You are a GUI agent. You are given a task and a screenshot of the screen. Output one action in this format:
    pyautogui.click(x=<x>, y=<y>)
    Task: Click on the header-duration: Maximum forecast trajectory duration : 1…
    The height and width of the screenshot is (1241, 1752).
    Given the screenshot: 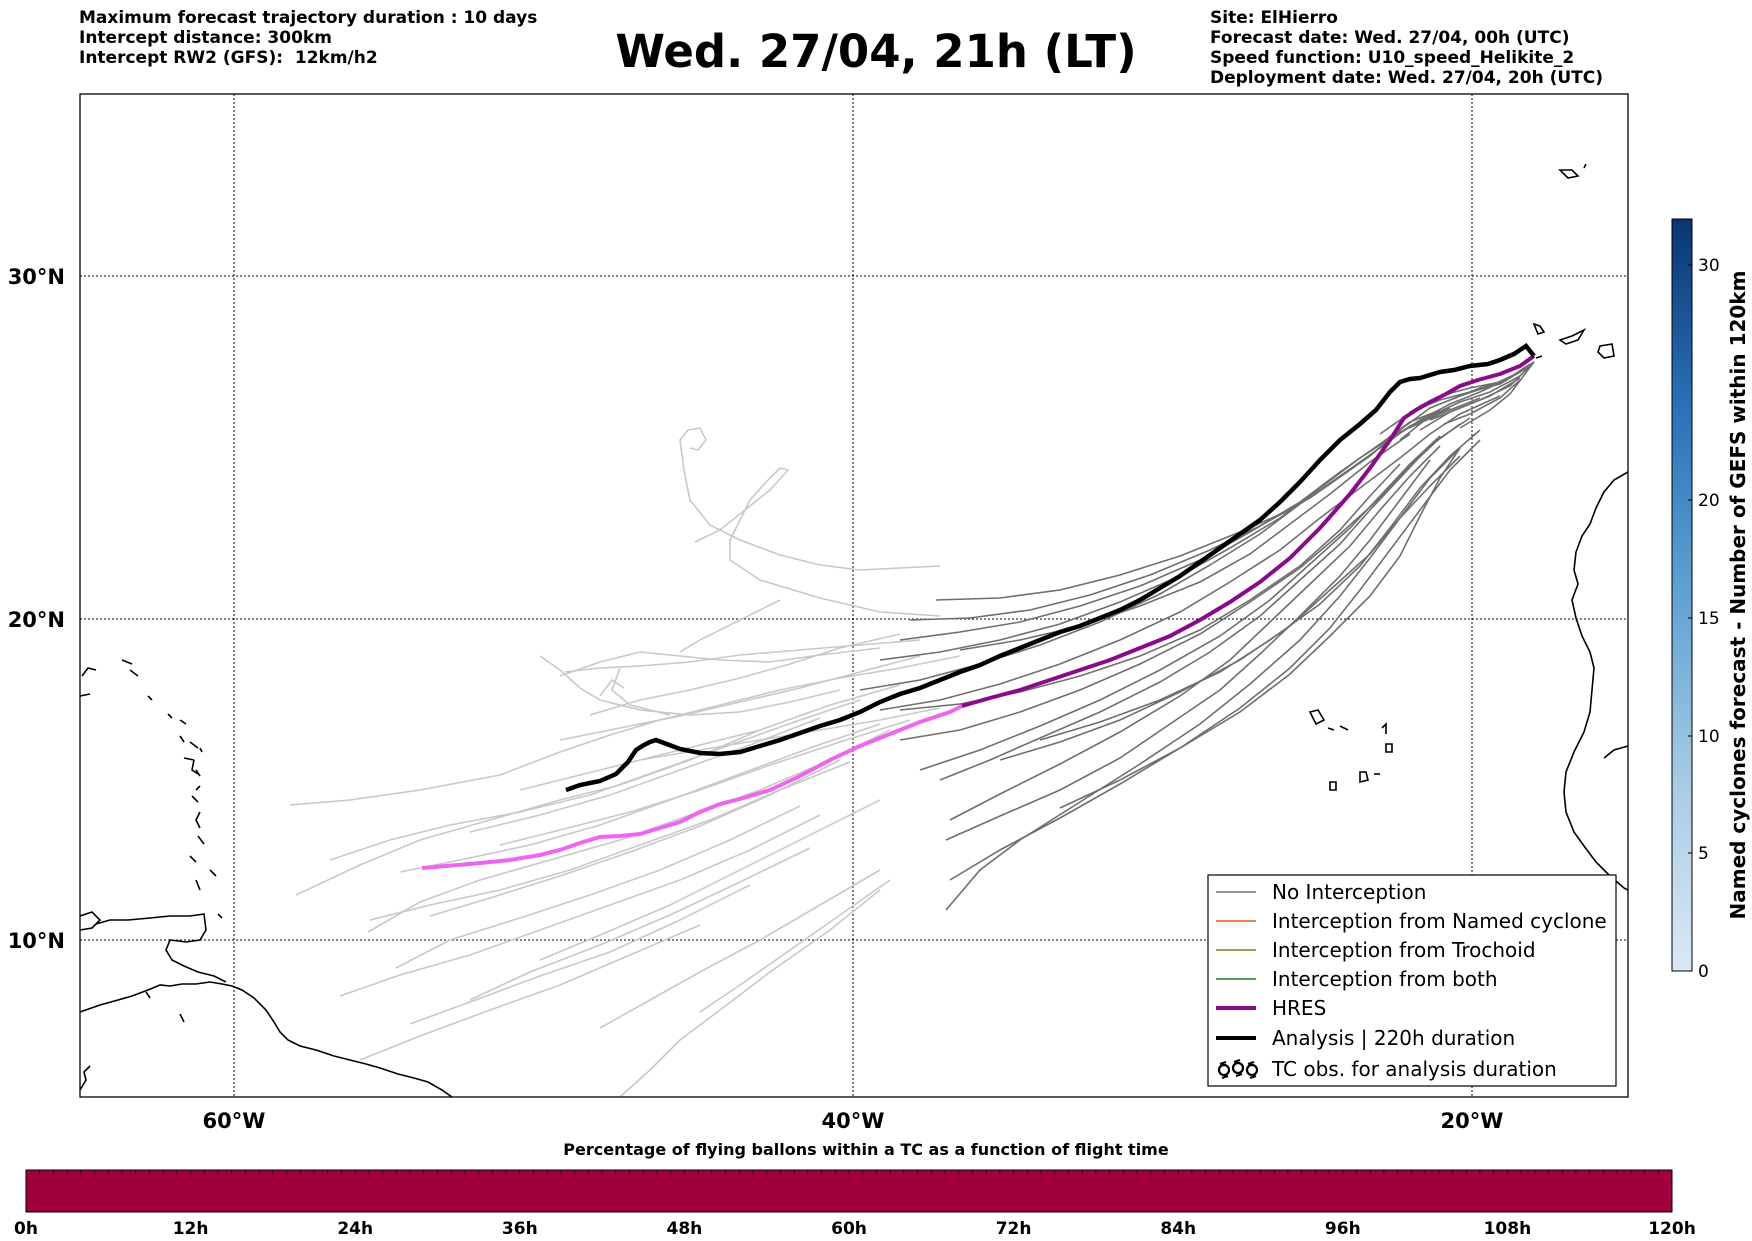 What is the action you would take?
    pyautogui.click(x=308, y=18)
    